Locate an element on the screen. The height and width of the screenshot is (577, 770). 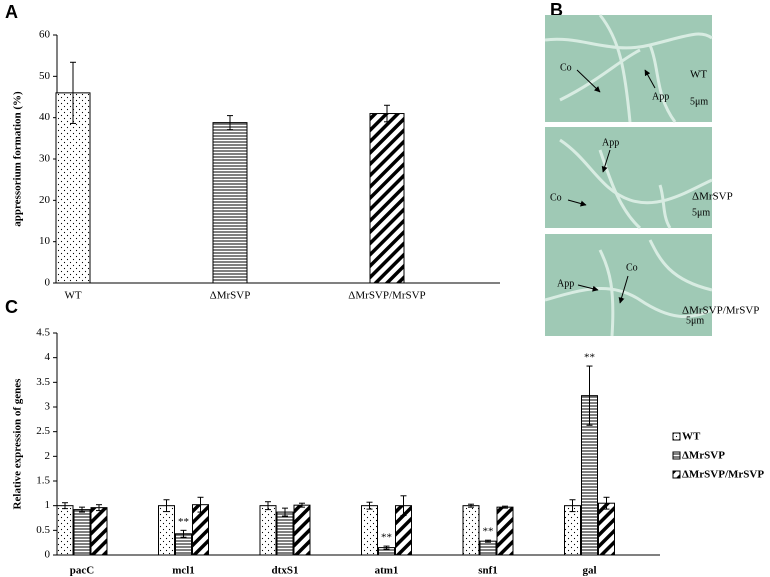
y-tick-label: 1.5 is located at coordinates (43, 481).